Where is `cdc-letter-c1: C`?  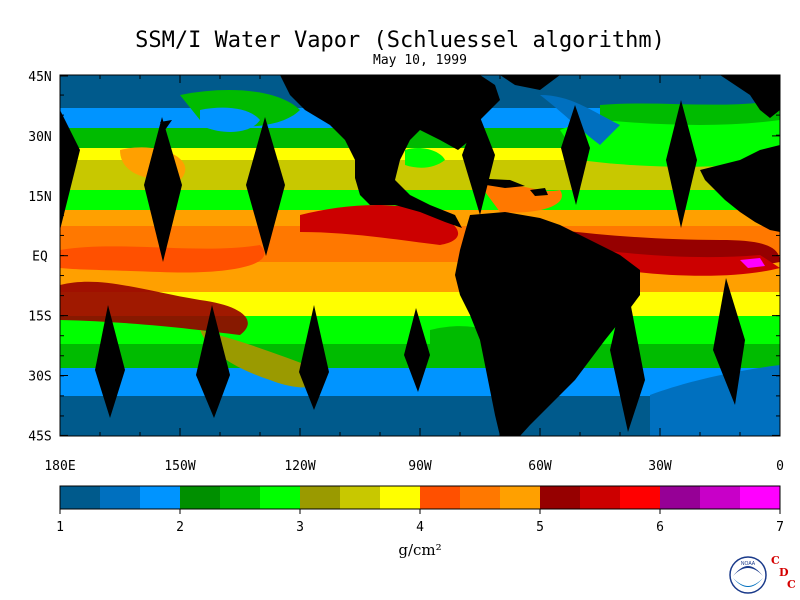 cdc-letter-c1: C is located at coordinates (775, 560).